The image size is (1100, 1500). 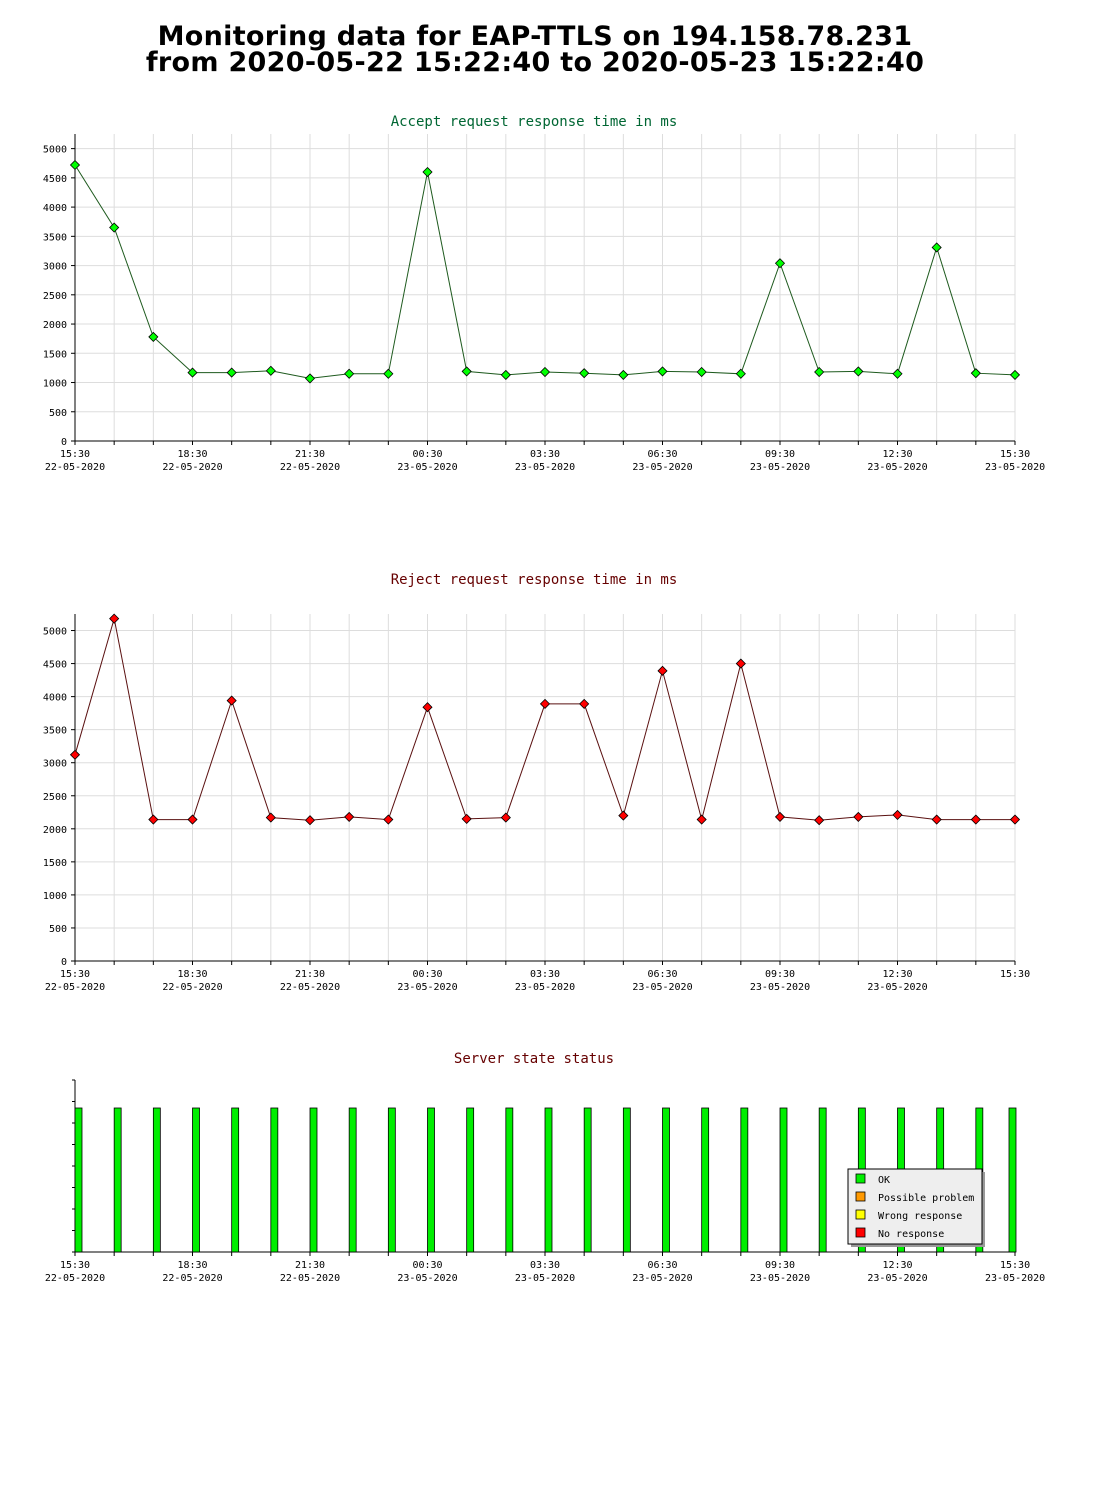 What do you see at coordinates (897, 454) in the screenshot?
I see `accept-xtick-time: 12:30` at bounding box center [897, 454].